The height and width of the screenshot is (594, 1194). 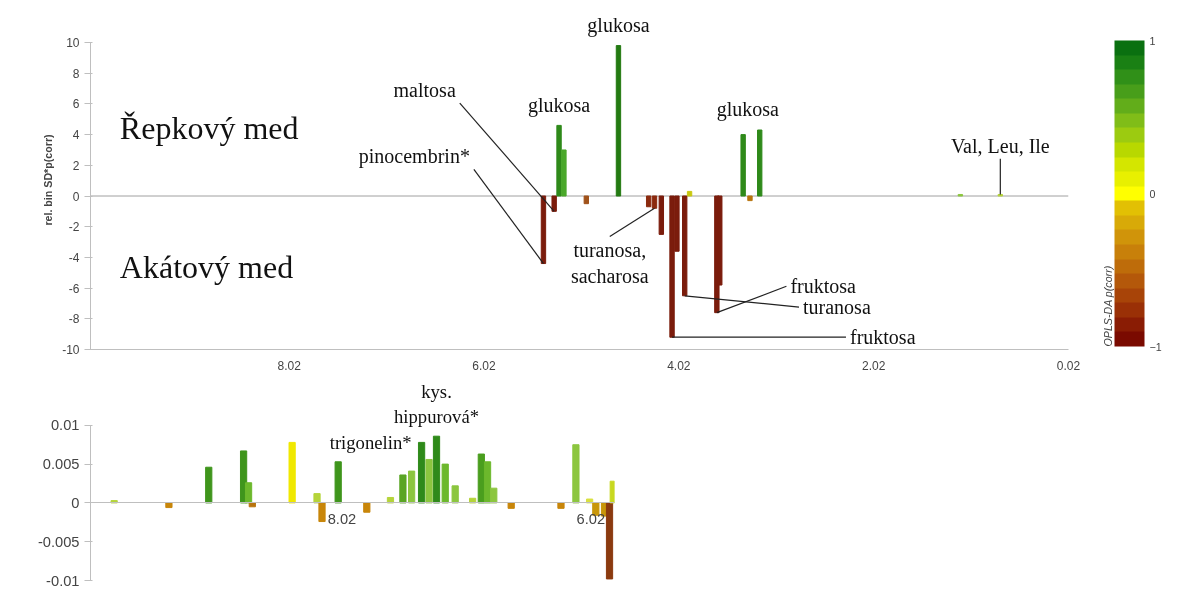 I want to click on y-tick-label: -4, so click(x=74, y=257).